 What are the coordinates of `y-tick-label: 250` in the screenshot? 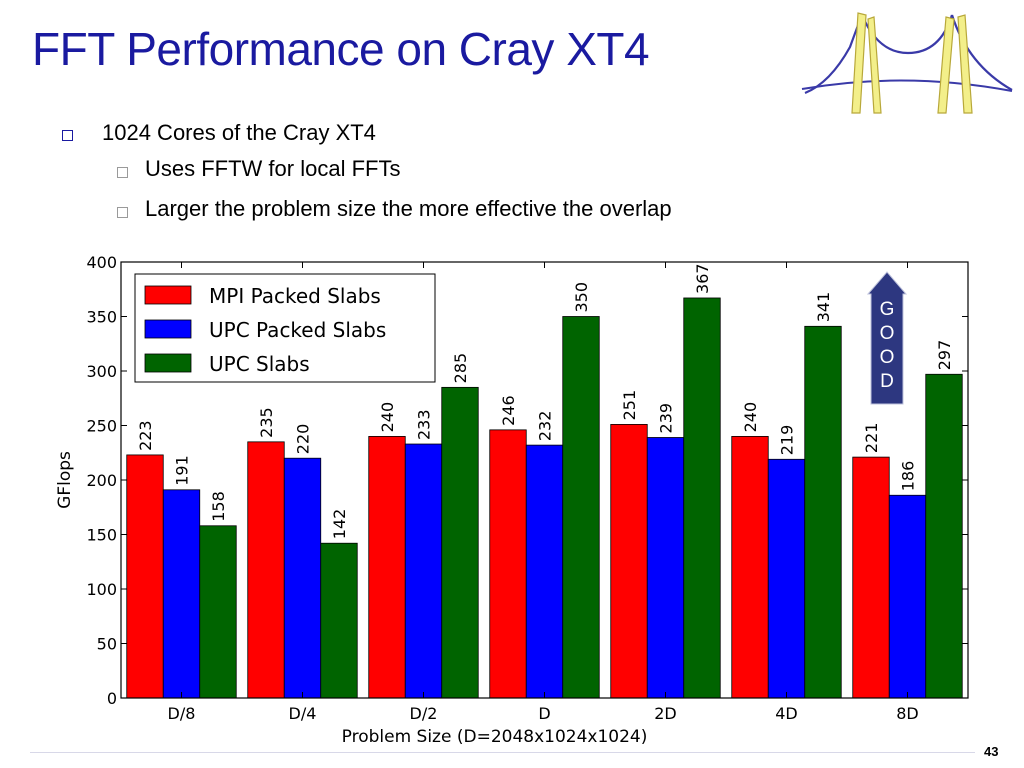 It's located at (101, 426).